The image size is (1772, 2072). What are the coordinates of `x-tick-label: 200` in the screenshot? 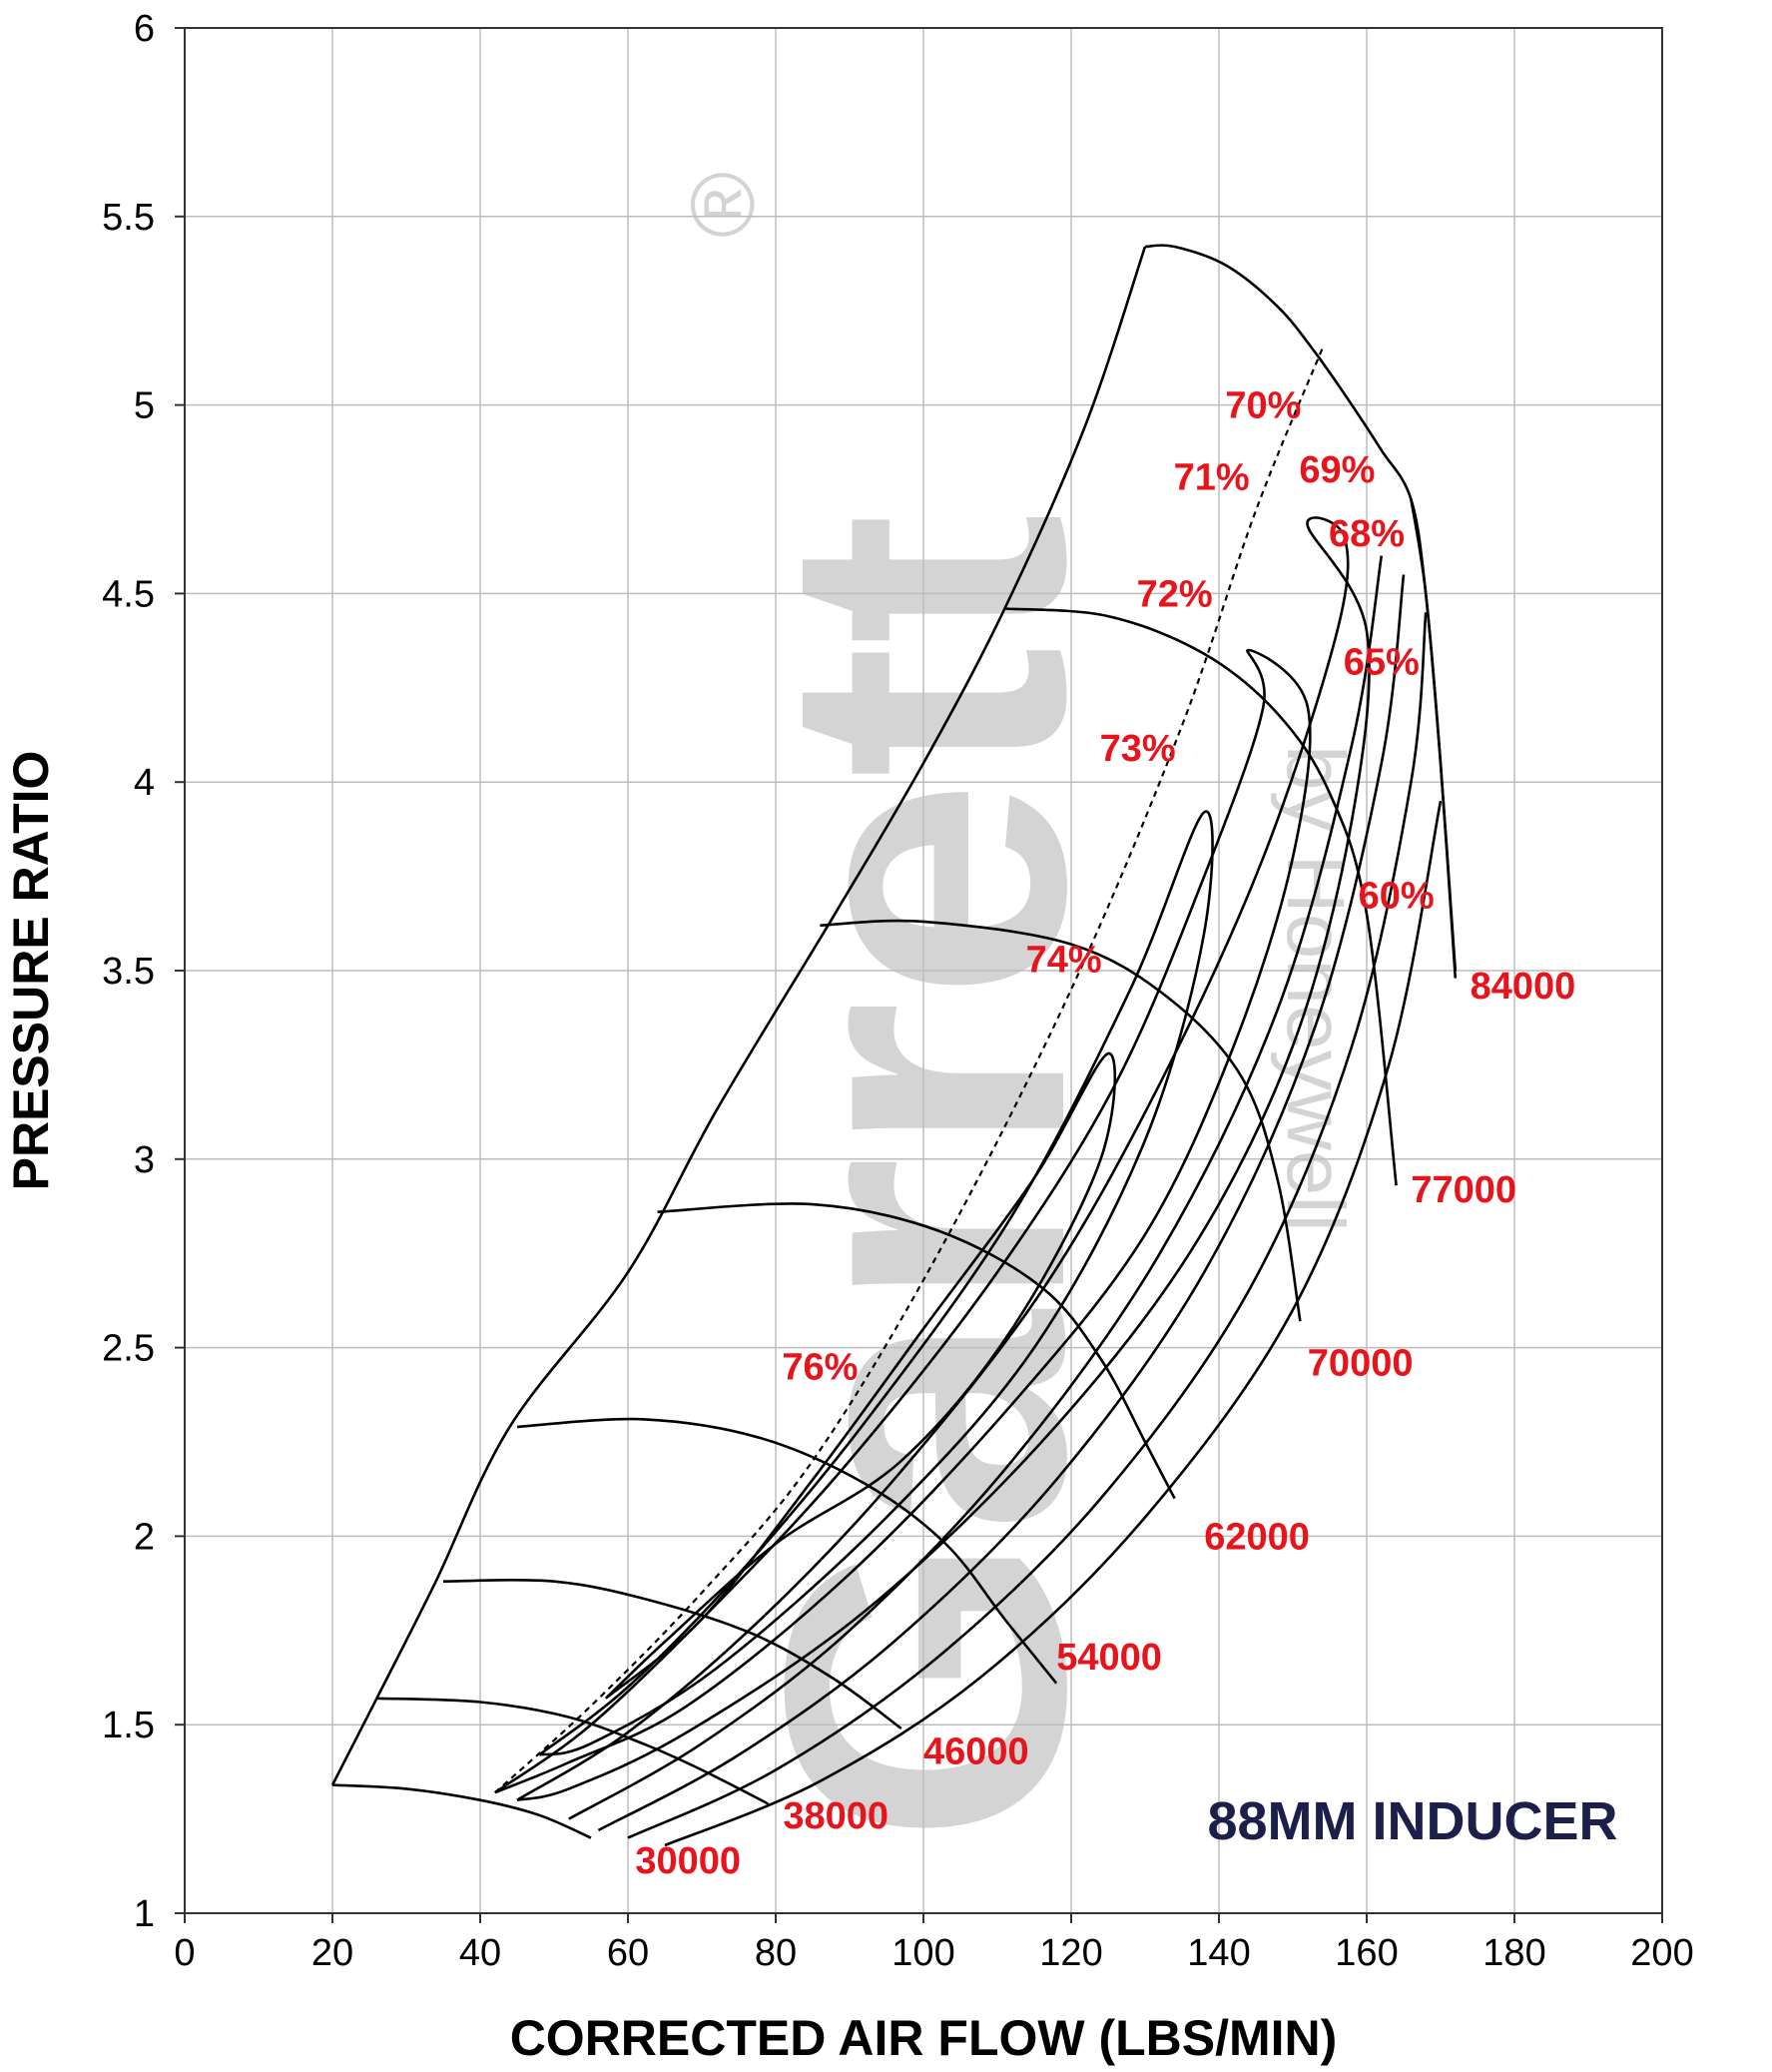 It's located at (1661, 1953).